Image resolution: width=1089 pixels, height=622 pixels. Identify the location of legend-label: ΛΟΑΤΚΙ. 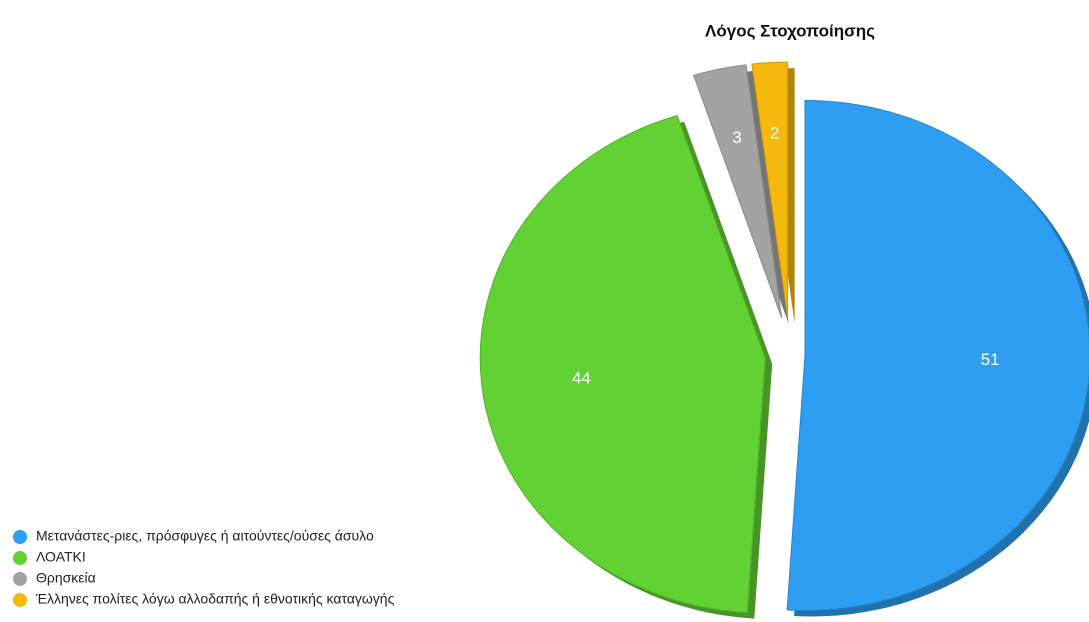
(61, 557).